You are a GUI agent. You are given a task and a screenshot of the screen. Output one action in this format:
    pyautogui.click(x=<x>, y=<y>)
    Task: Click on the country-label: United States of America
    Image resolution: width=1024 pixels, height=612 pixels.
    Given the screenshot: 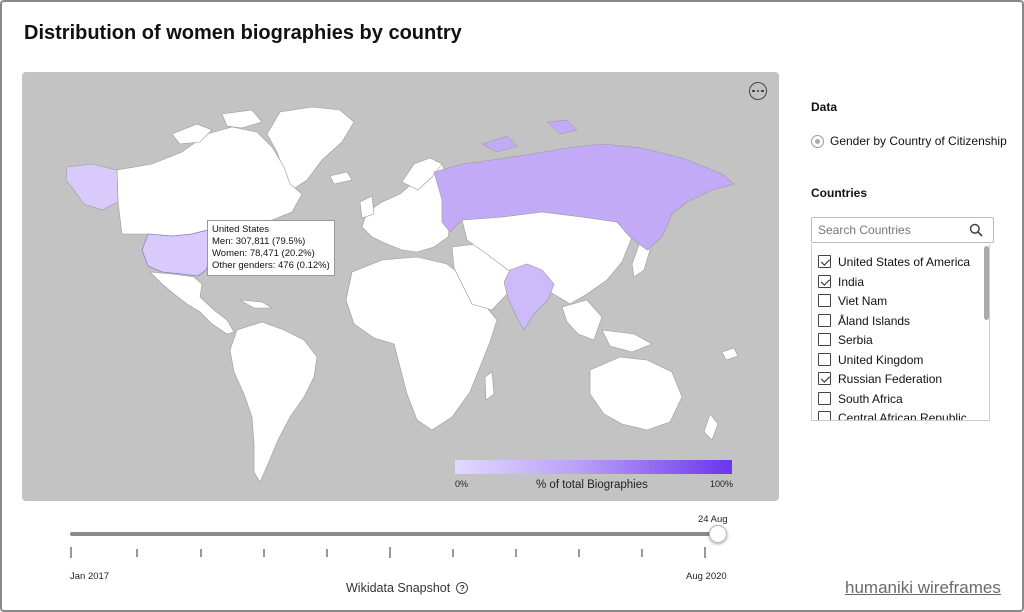 What is the action you would take?
    pyautogui.click(x=904, y=261)
    